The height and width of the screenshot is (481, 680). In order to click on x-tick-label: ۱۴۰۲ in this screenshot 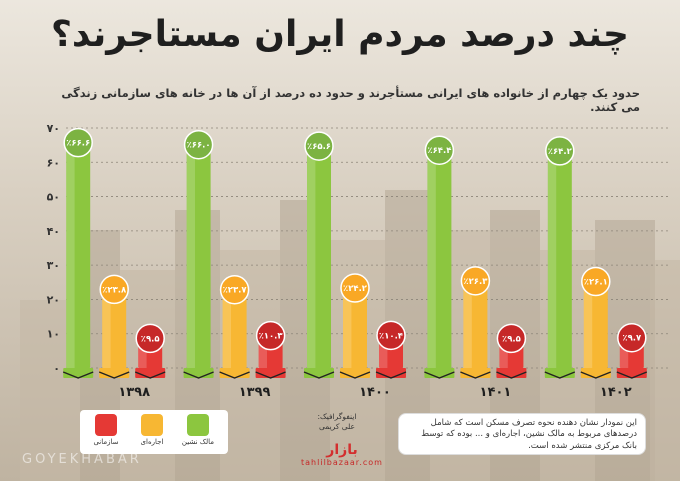, I will do `click(616, 392)`.